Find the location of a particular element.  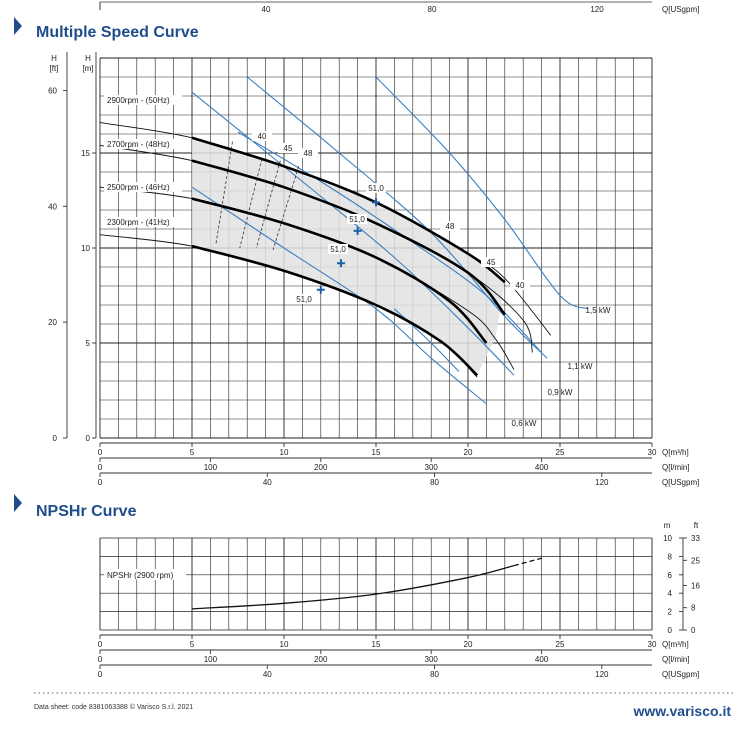

section-arrow-icon is located at coordinates (18, 503).